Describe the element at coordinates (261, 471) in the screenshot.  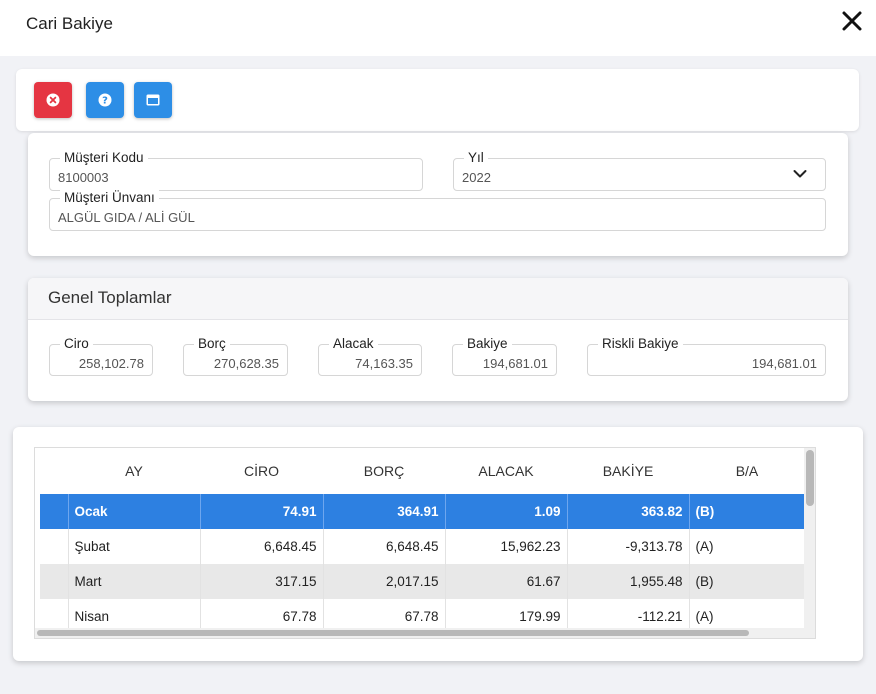
I see `col-header-ciro: CİRO` at that location.